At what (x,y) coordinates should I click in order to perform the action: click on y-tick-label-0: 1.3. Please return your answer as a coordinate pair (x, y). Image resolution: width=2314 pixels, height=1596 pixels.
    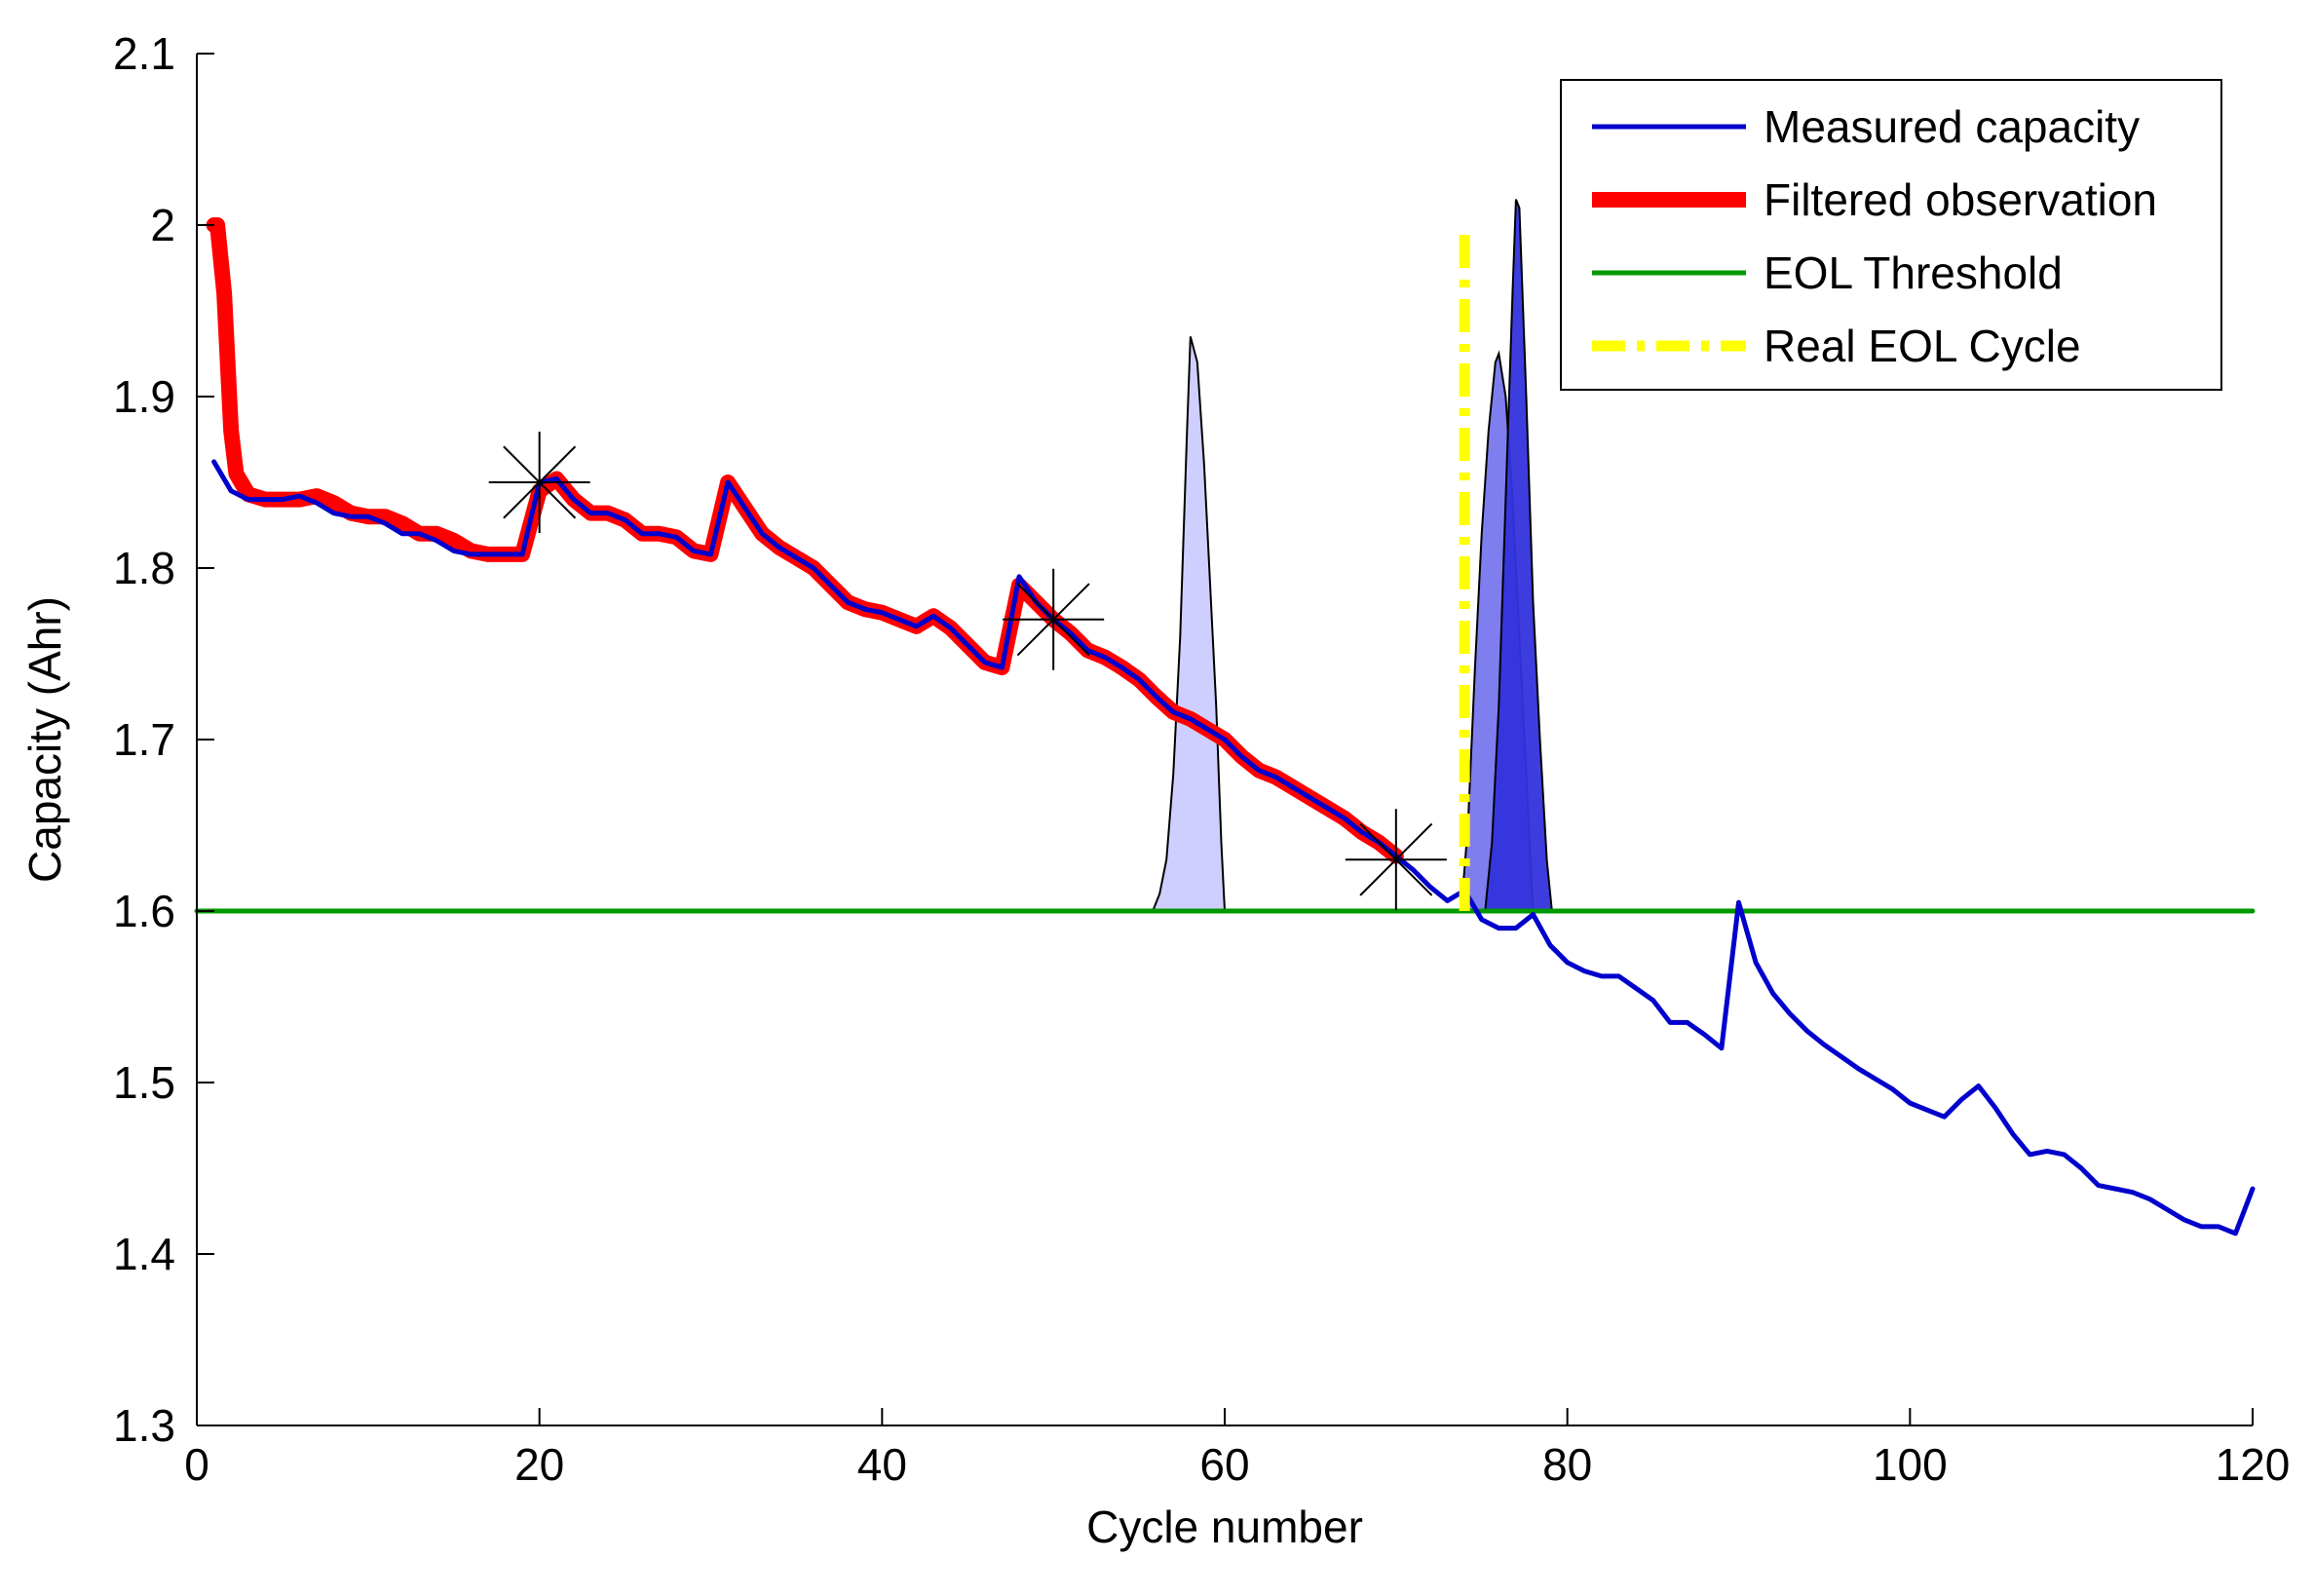
    Looking at the image, I should click on (144, 1425).